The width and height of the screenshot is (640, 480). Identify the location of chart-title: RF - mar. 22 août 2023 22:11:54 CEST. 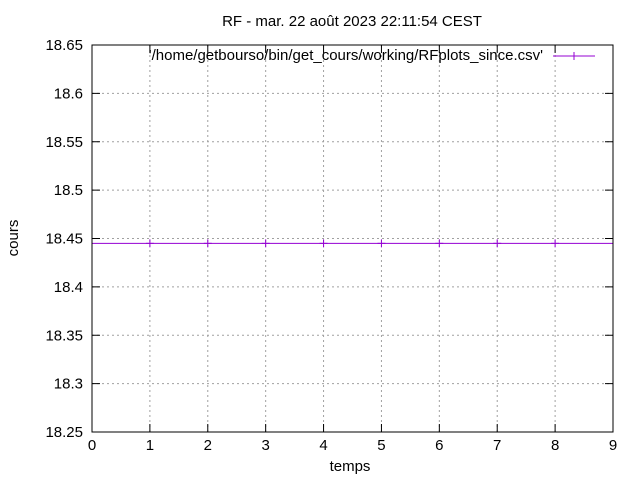
(352, 21).